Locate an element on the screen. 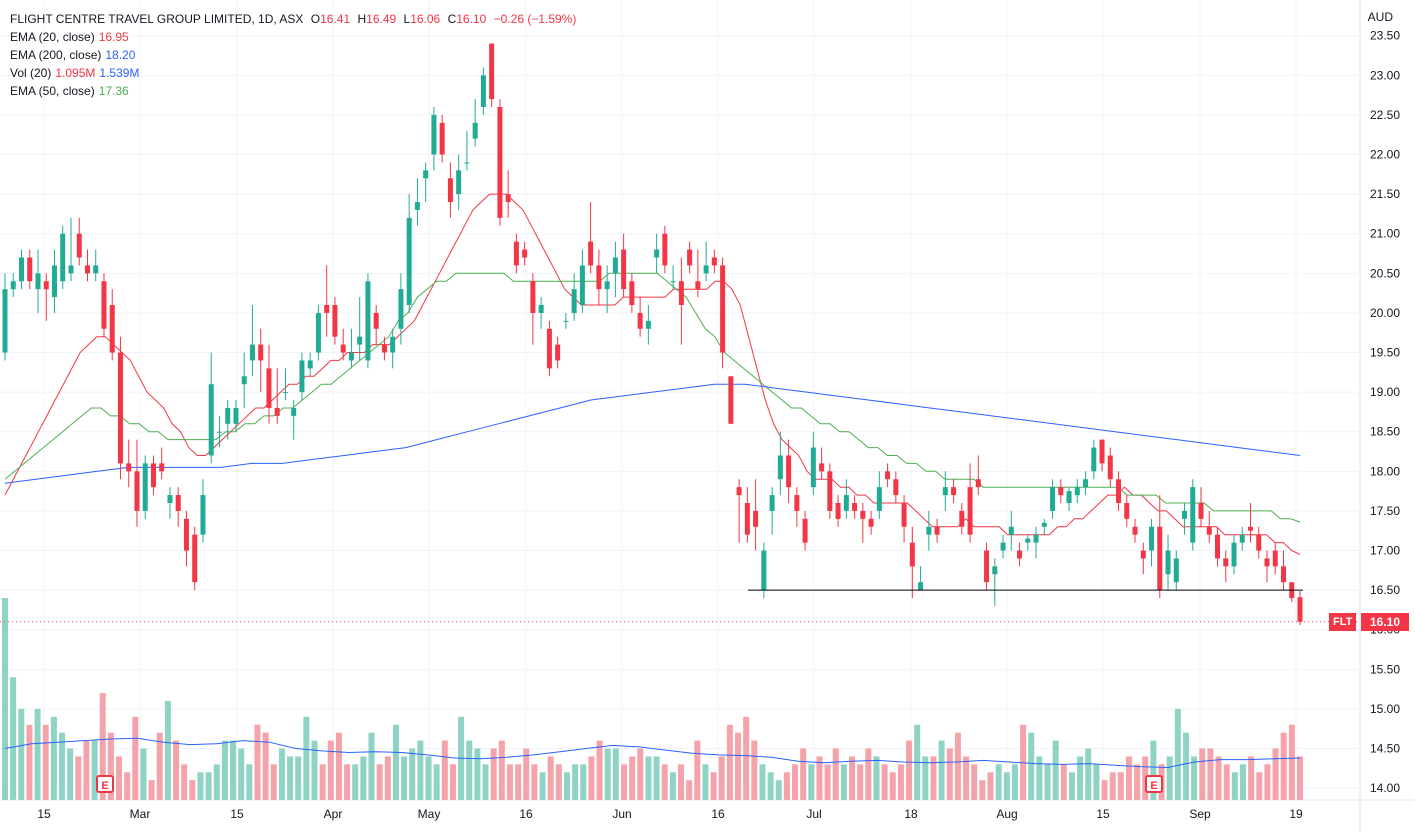 The width and height of the screenshot is (1415, 832). y-tick-label: 22.00 is located at coordinates (1385, 155).